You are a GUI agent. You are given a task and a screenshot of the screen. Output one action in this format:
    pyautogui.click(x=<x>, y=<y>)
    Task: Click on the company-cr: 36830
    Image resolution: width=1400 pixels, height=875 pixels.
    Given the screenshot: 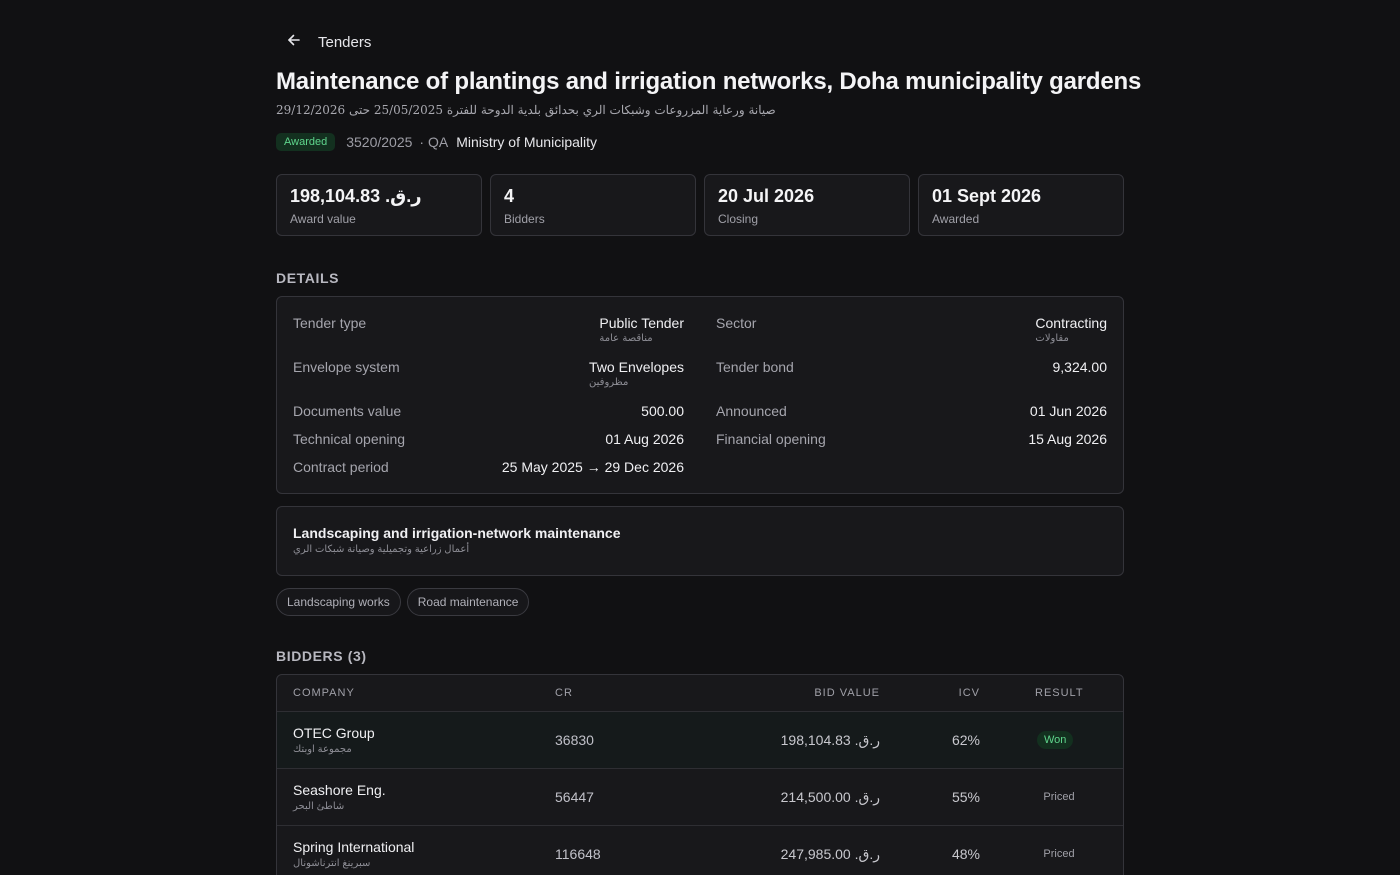 What is the action you would take?
    pyautogui.click(x=574, y=740)
    